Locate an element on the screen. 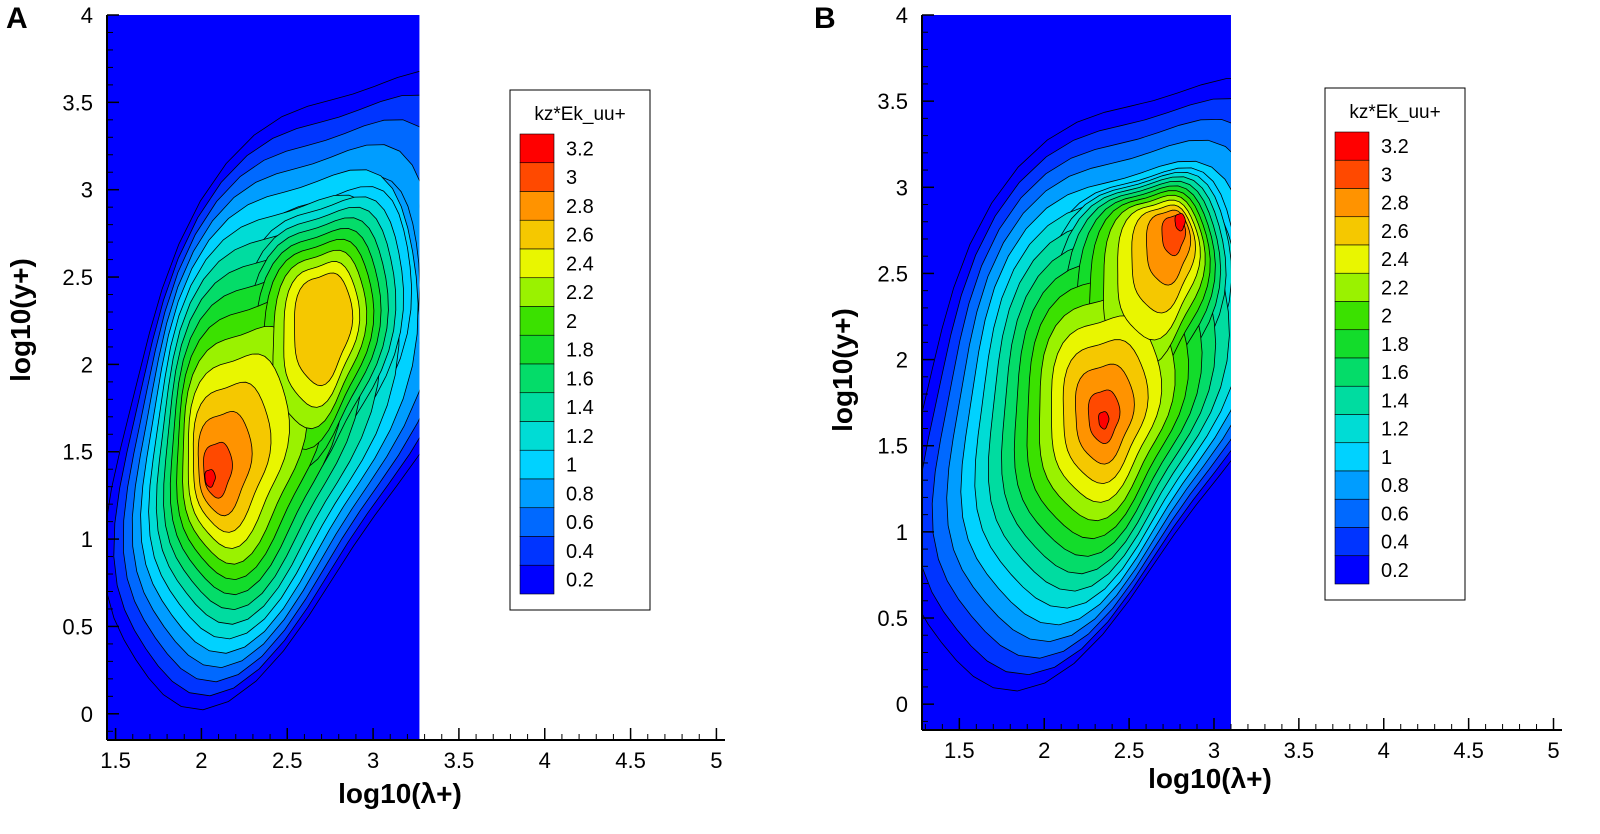 The height and width of the screenshot is (834, 1600). x-tick-label: 2.5 is located at coordinates (1129, 750).